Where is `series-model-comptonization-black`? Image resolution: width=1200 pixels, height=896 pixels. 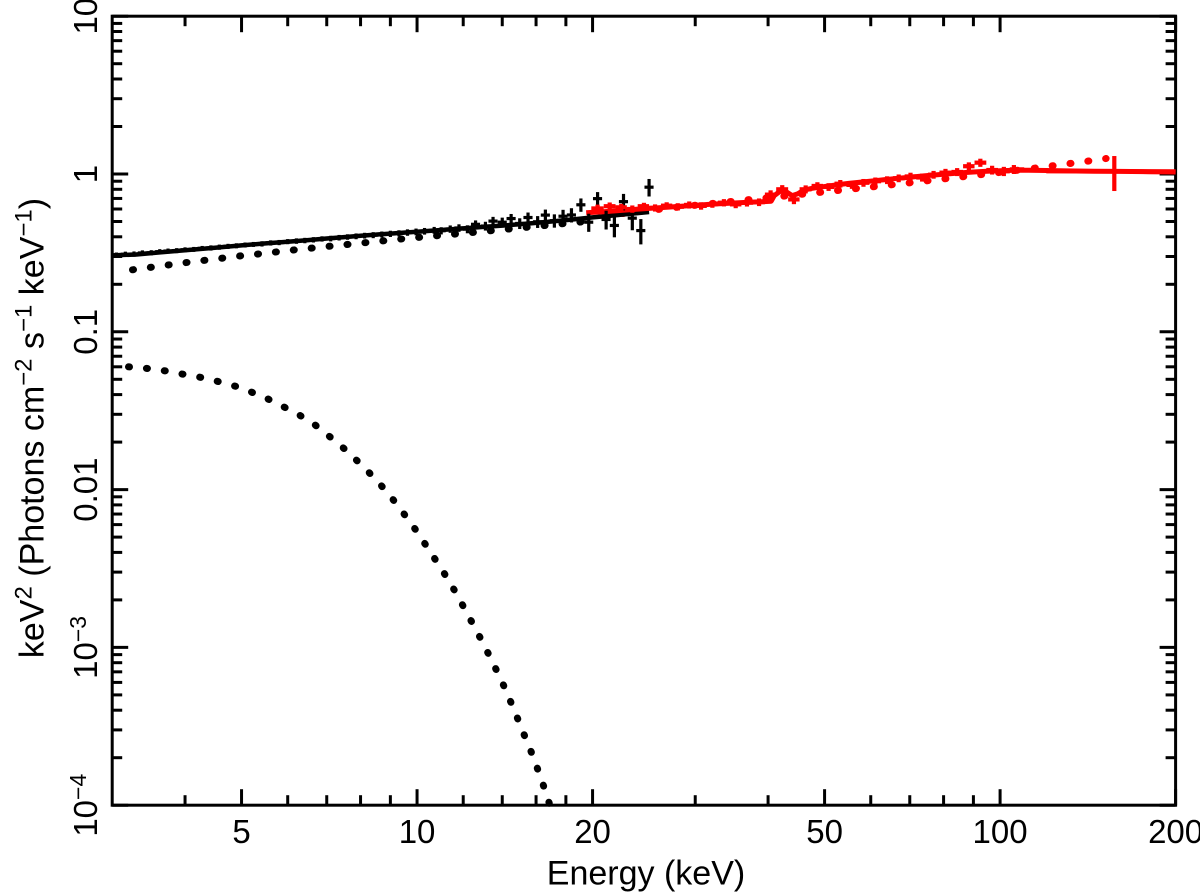 series-model-comptonization-black is located at coordinates (363, 245).